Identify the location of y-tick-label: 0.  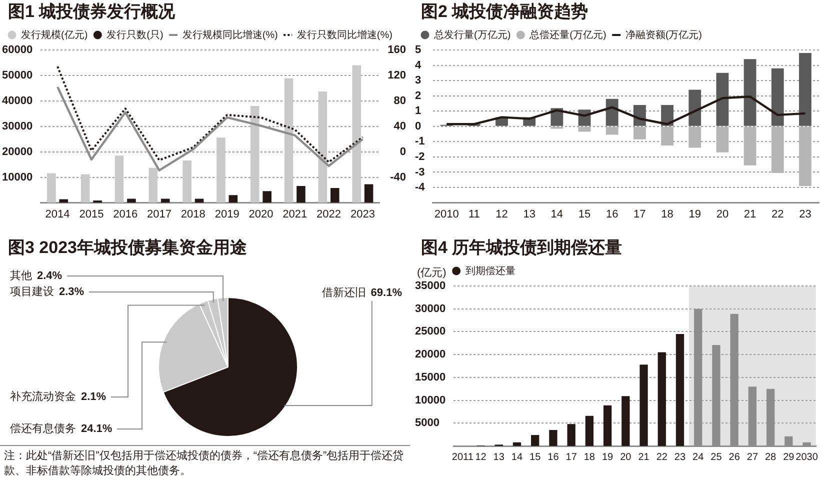
(418, 126).